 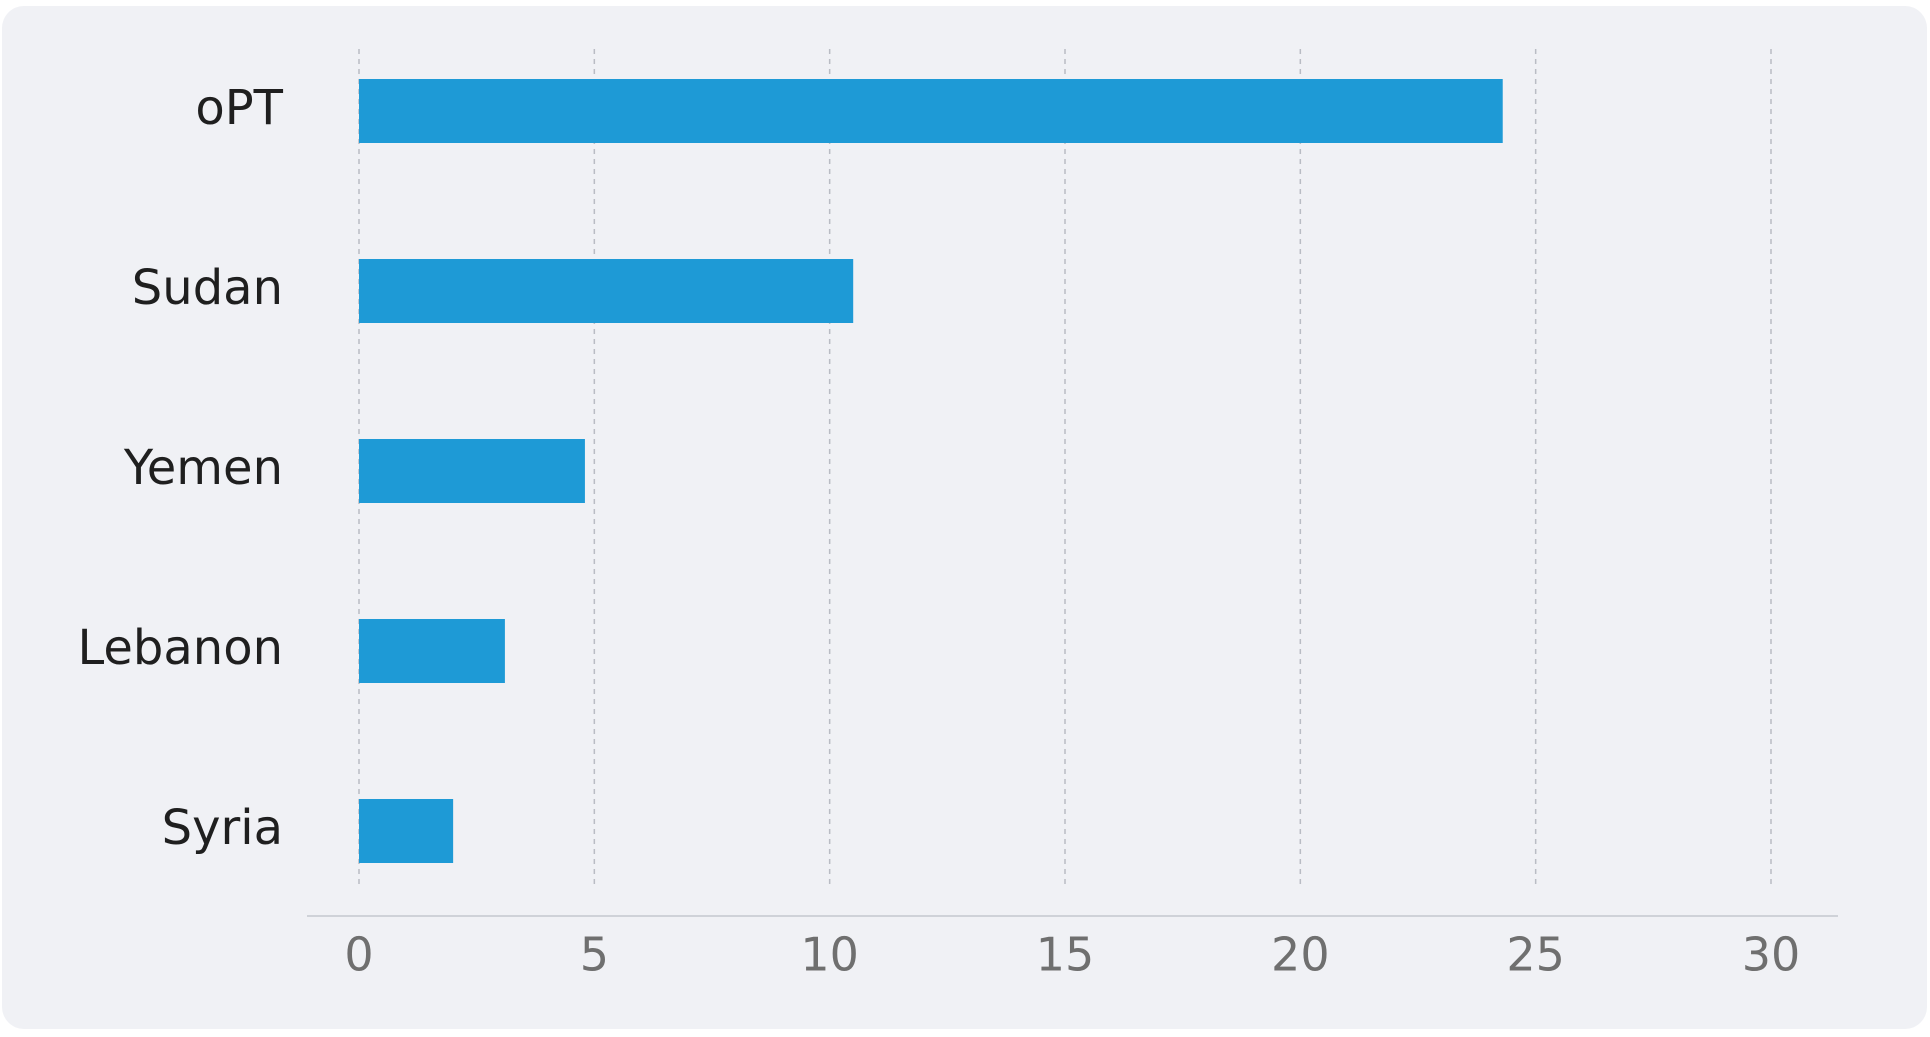 What do you see at coordinates (180, 648) in the screenshot?
I see `y-tick-label: Lebanon` at bounding box center [180, 648].